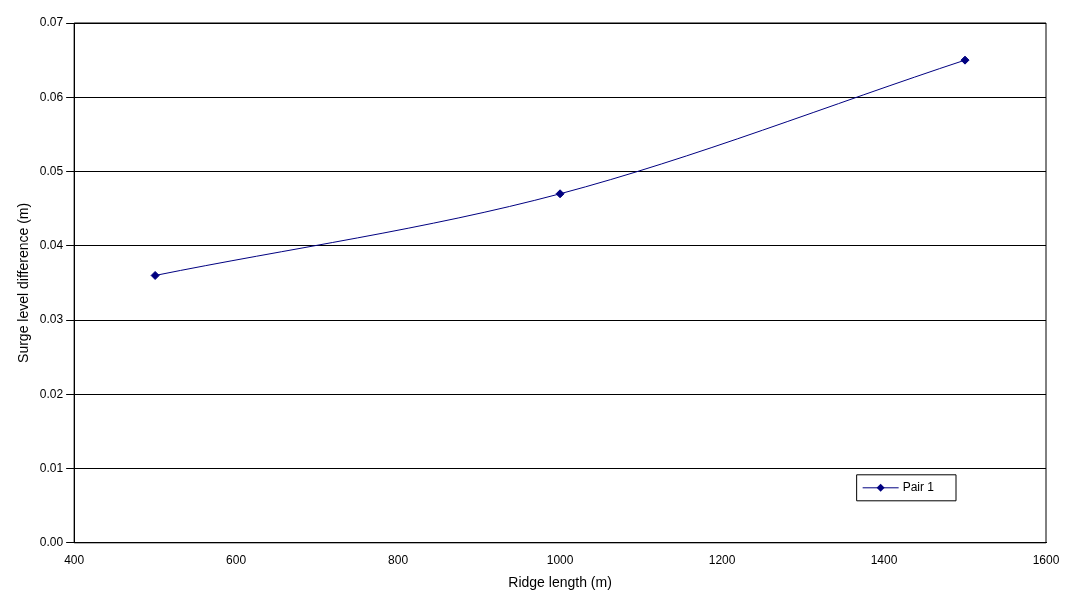 Image resolution: width=1076 pixels, height=608 pixels. I want to click on x-tick-label: 1000, so click(560, 560).